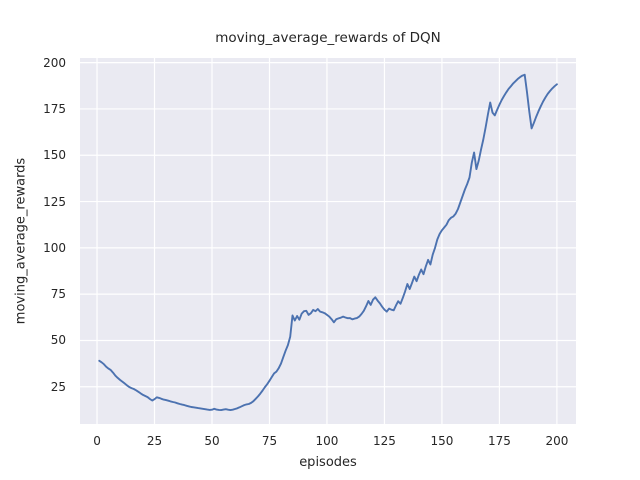  What do you see at coordinates (154, 441) in the screenshot?
I see `x-tick-label: 25` at bounding box center [154, 441].